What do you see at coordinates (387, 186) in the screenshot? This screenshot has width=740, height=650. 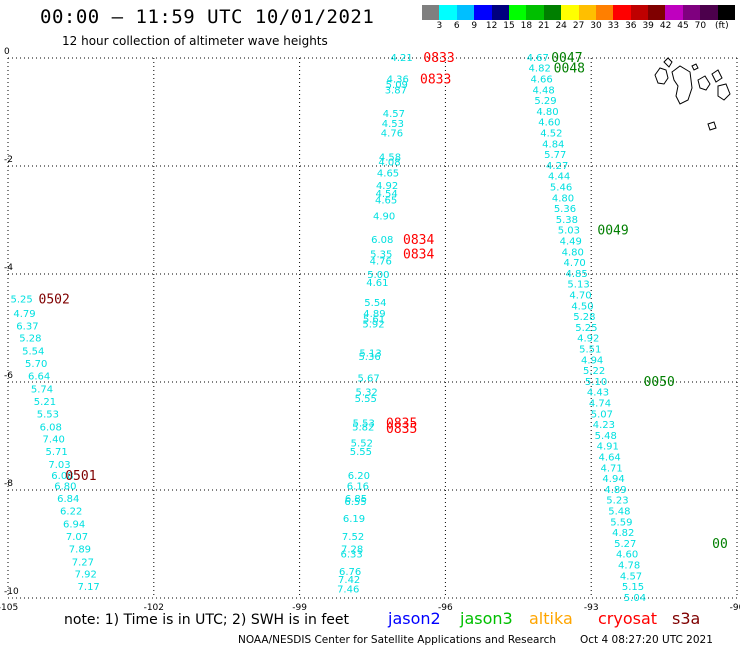 I see `swh-value: 4.92` at bounding box center [387, 186].